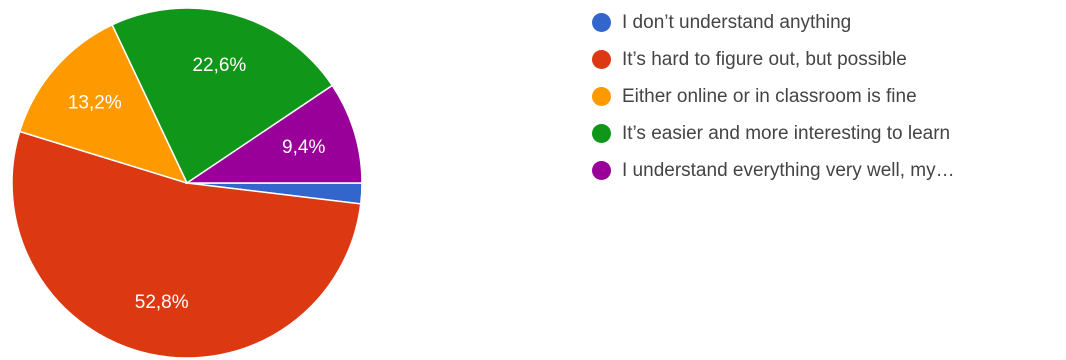  I want to click on legend-item-hard-but-possible: It’s hard to figure out, but possible, so click(773, 59).